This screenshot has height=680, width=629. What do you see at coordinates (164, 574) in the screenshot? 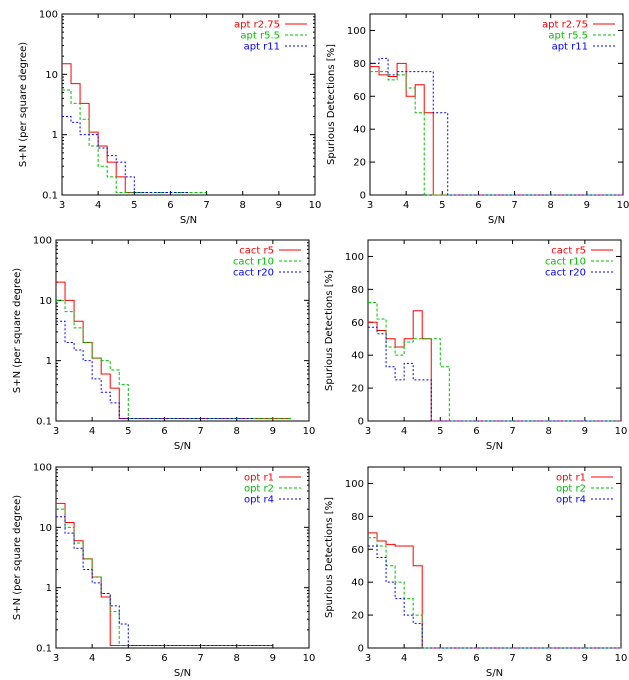
I see `series-line-opt-r1` at bounding box center [164, 574].